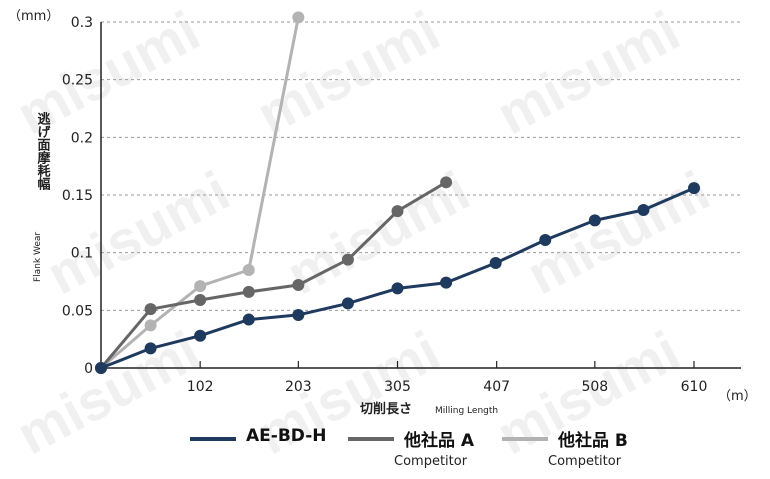 This screenshot has height=479, width=770. What do you see at coordinates (77, 81) in the screenshot?
I see `y-tick-label: 0.25` at bounding box center [77, 81].